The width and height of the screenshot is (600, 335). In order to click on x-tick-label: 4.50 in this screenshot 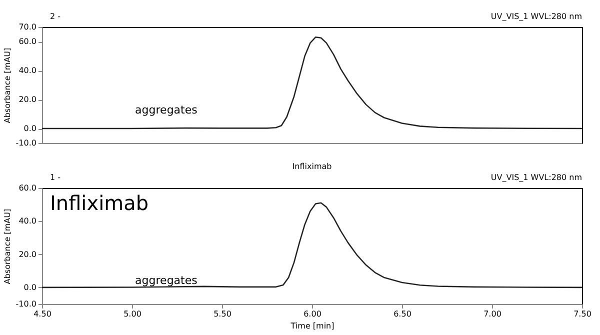, I will do `click(43, 314)`.